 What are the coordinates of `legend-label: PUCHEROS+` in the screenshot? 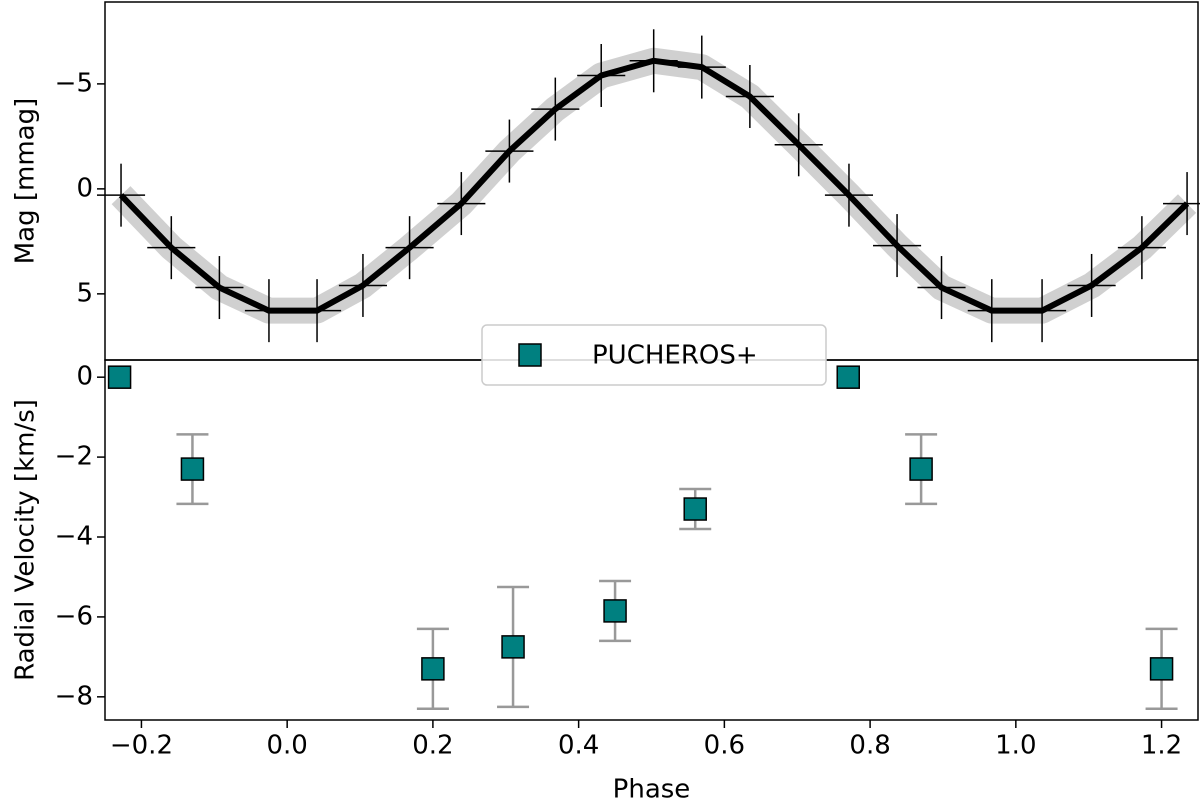 It's located at (675, 356).